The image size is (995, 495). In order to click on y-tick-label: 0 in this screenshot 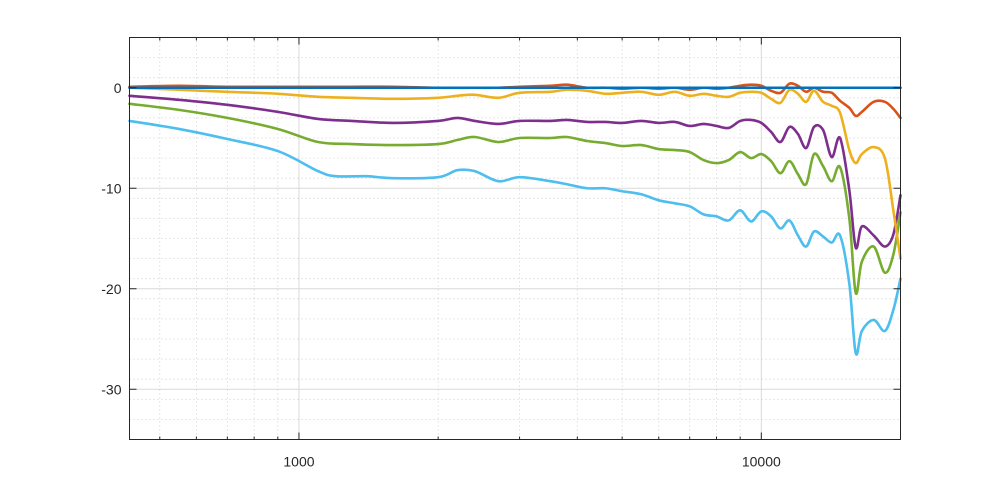, I will do `click(118, 88)`.